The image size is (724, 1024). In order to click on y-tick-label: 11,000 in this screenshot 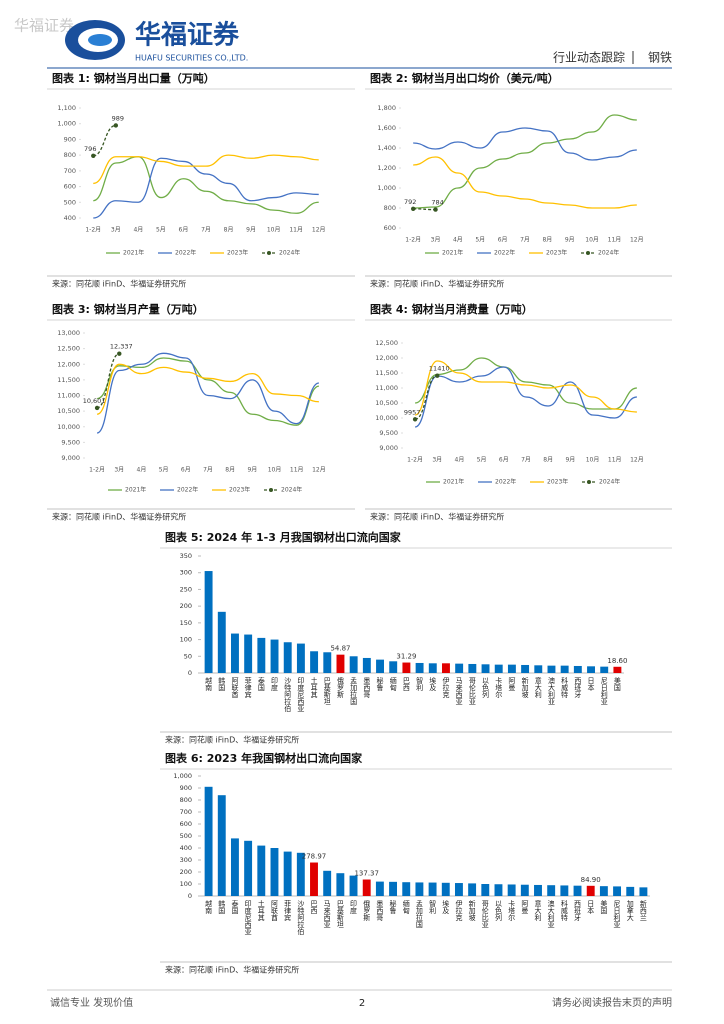, I will do `click(386, 388)`.